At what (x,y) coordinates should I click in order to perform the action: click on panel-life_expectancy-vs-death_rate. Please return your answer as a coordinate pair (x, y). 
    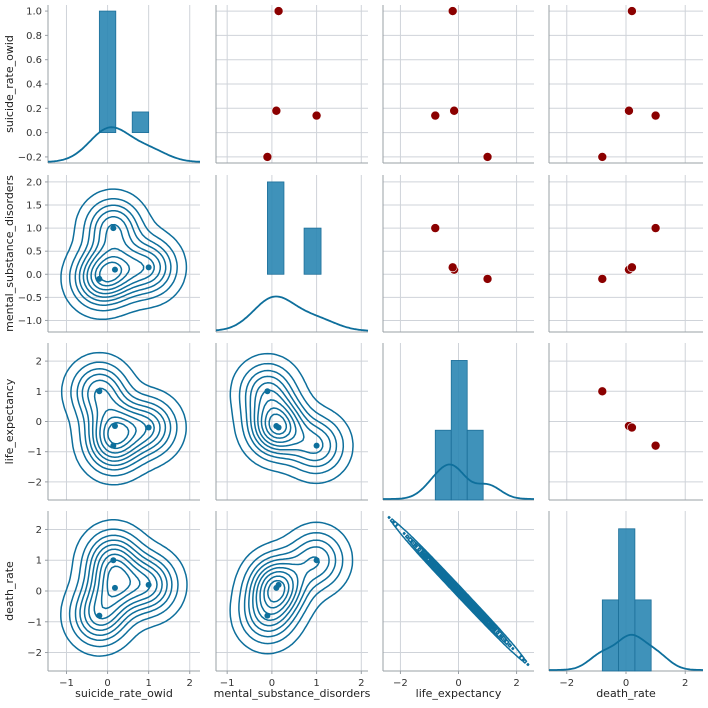
    Looking at the image, I should click on (625, 422).